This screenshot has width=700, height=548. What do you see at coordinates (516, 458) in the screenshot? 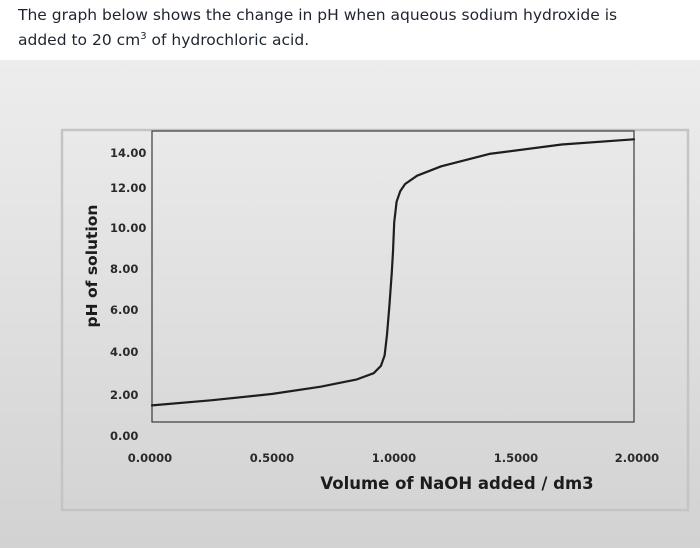
I see `x-tick-label: 1.5000` at bounding box center [516, 458].